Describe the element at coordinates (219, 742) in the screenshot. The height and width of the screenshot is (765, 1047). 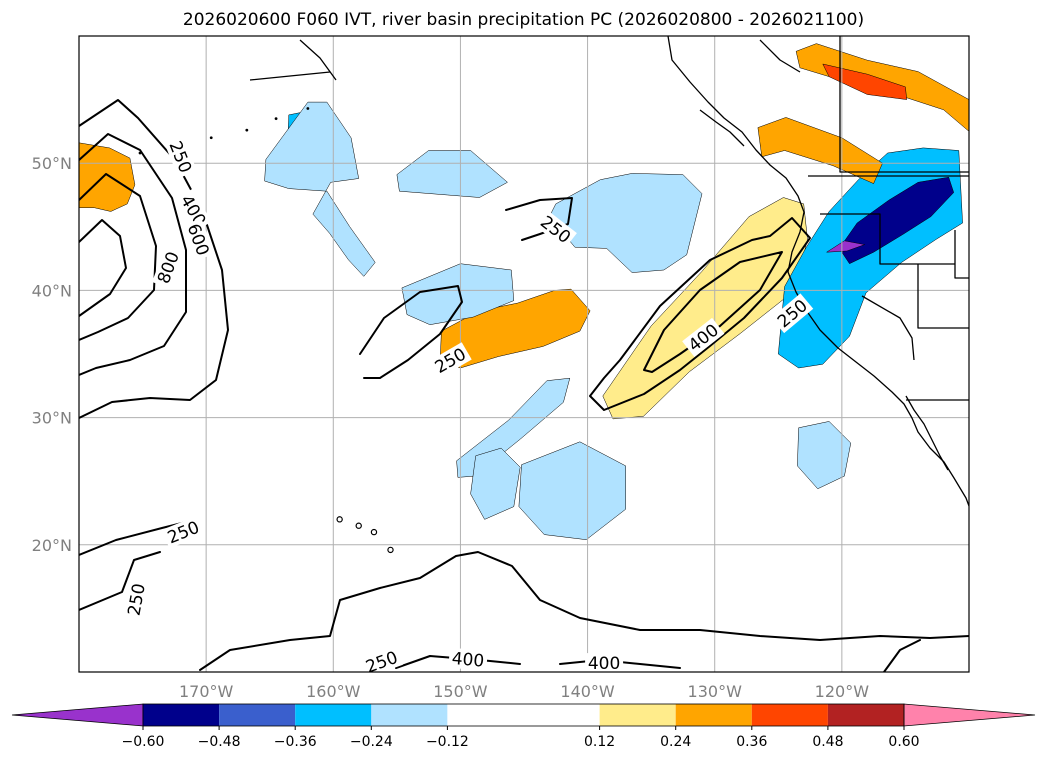
I see `colorbar-tick-label-1: −0.48` at that location.